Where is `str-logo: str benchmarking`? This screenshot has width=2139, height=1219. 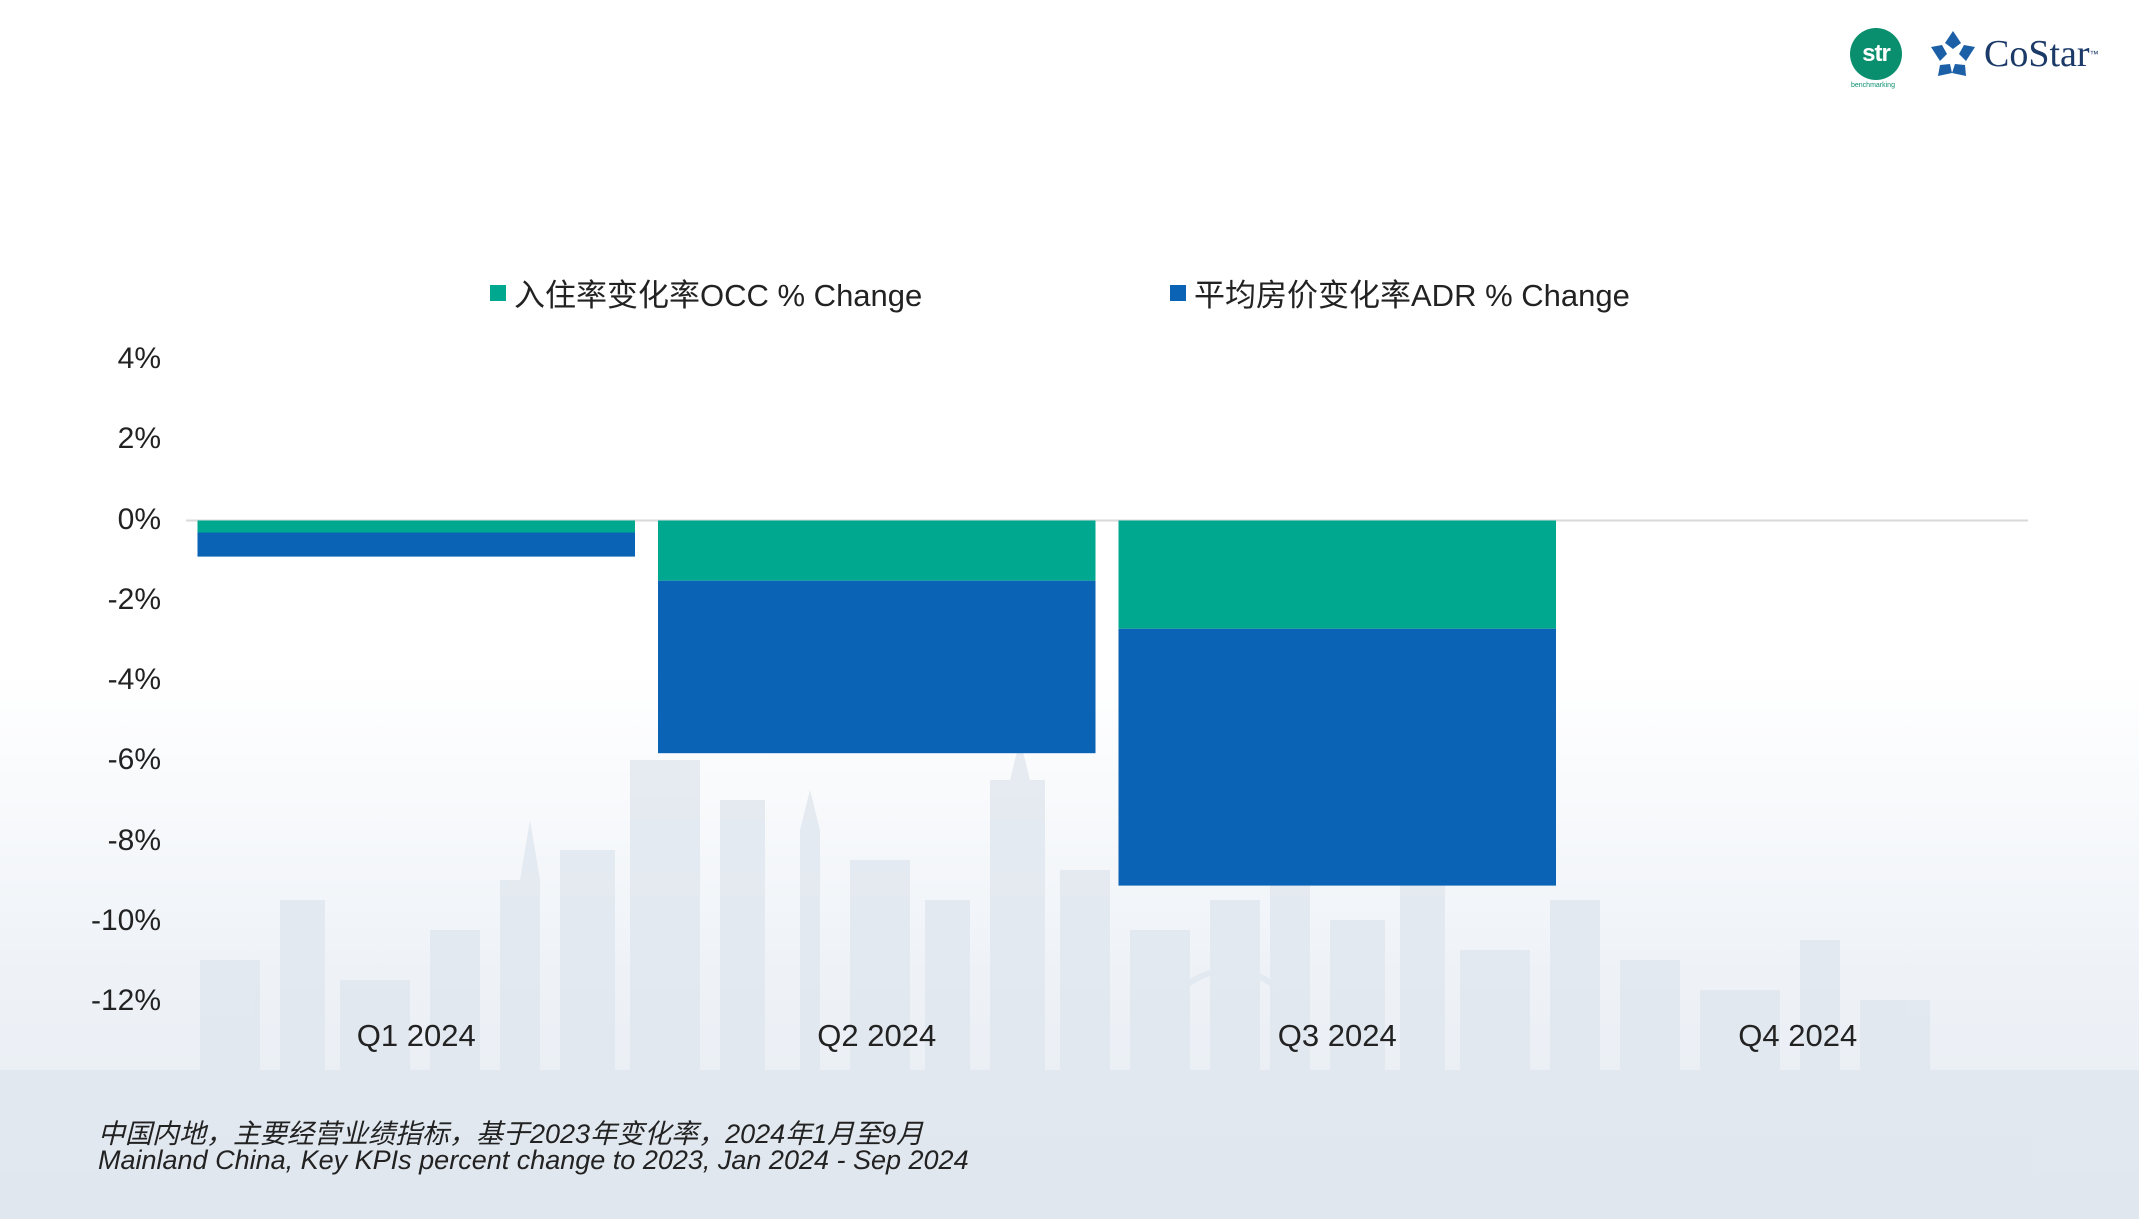
str-logo: str benchmarking is located at coordinates (1877, 61).